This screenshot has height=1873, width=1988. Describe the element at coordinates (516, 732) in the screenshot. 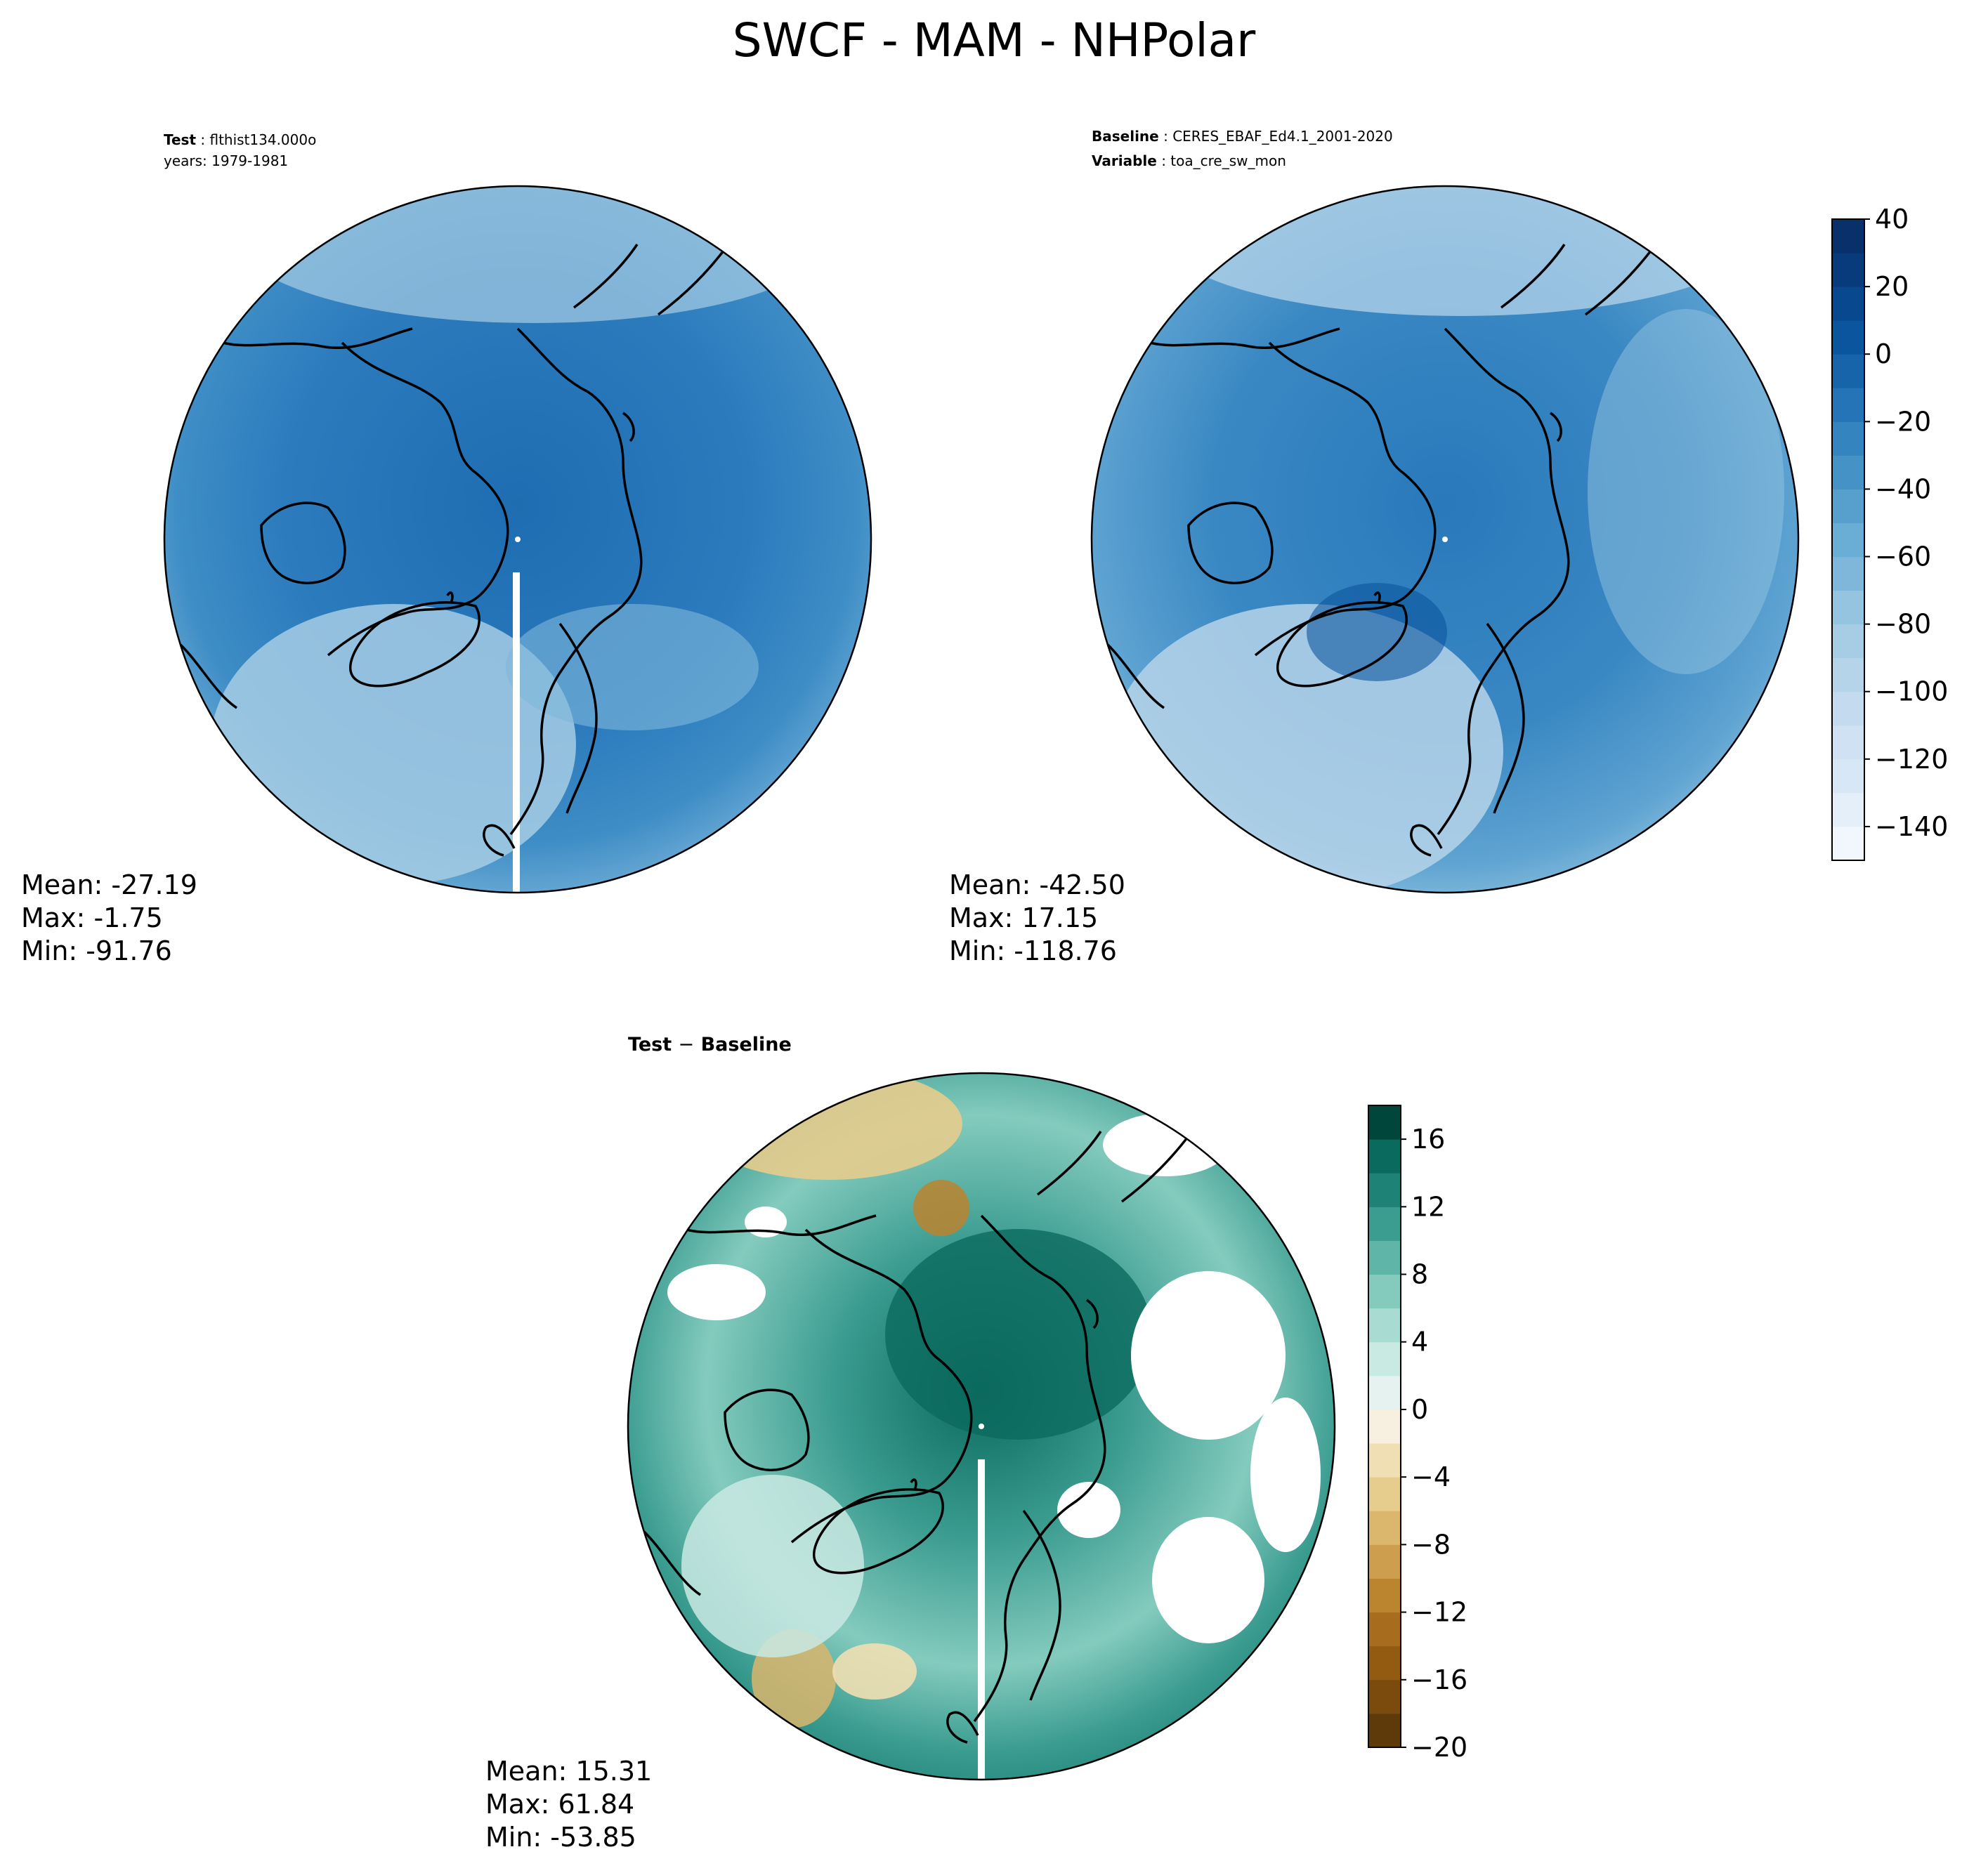

I see `test-map-missing-strip` at that location.